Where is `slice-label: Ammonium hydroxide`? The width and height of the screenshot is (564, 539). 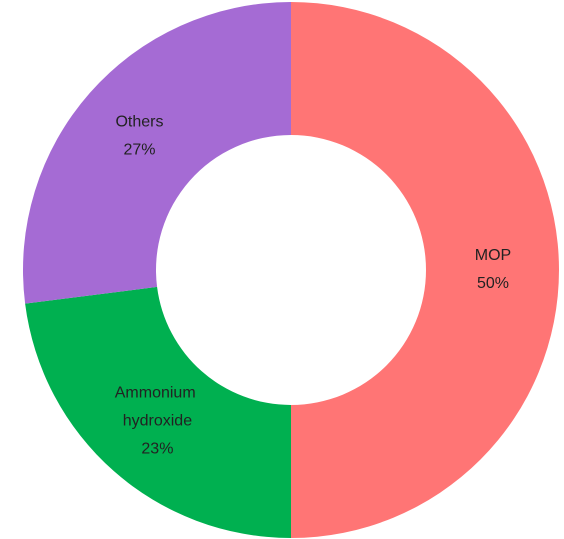 slice-label: Ammonium hydroxide is located at coordinates (157, 407).